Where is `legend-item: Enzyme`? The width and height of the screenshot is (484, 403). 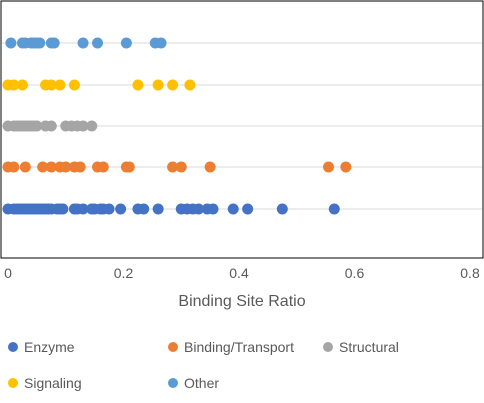 legend-item: Enzyme is located at coordinates (41, 347).